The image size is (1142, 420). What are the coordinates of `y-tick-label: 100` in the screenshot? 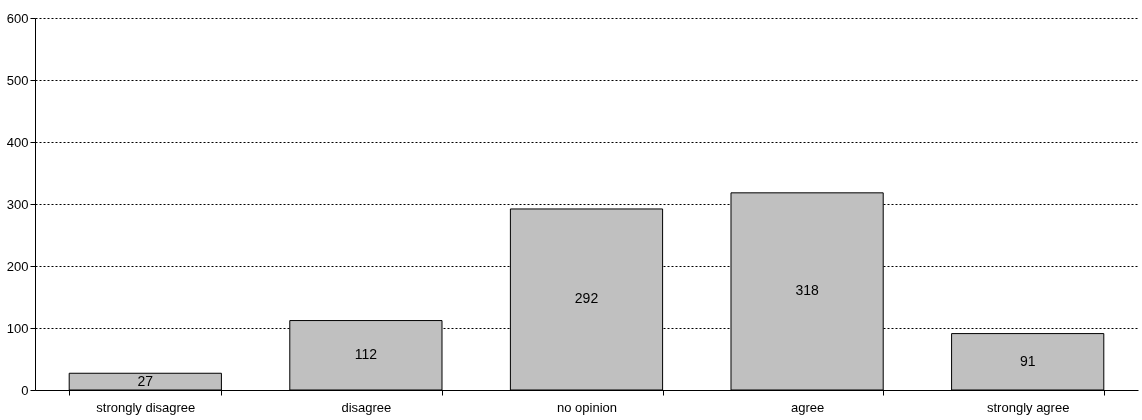 It's located at (17, 328).